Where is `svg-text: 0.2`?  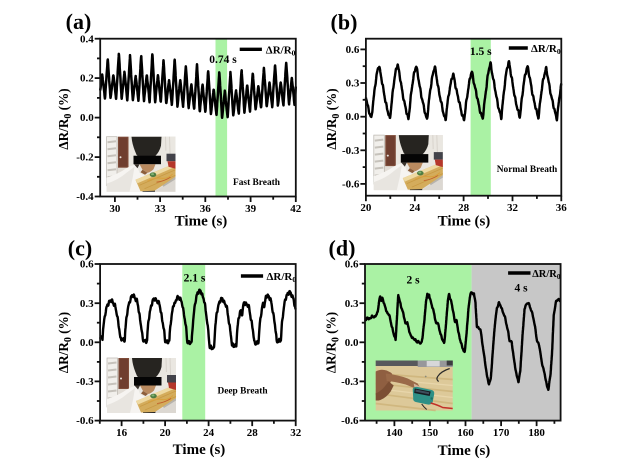
svg-text: 0.2 is located at coordinates (87, 79).